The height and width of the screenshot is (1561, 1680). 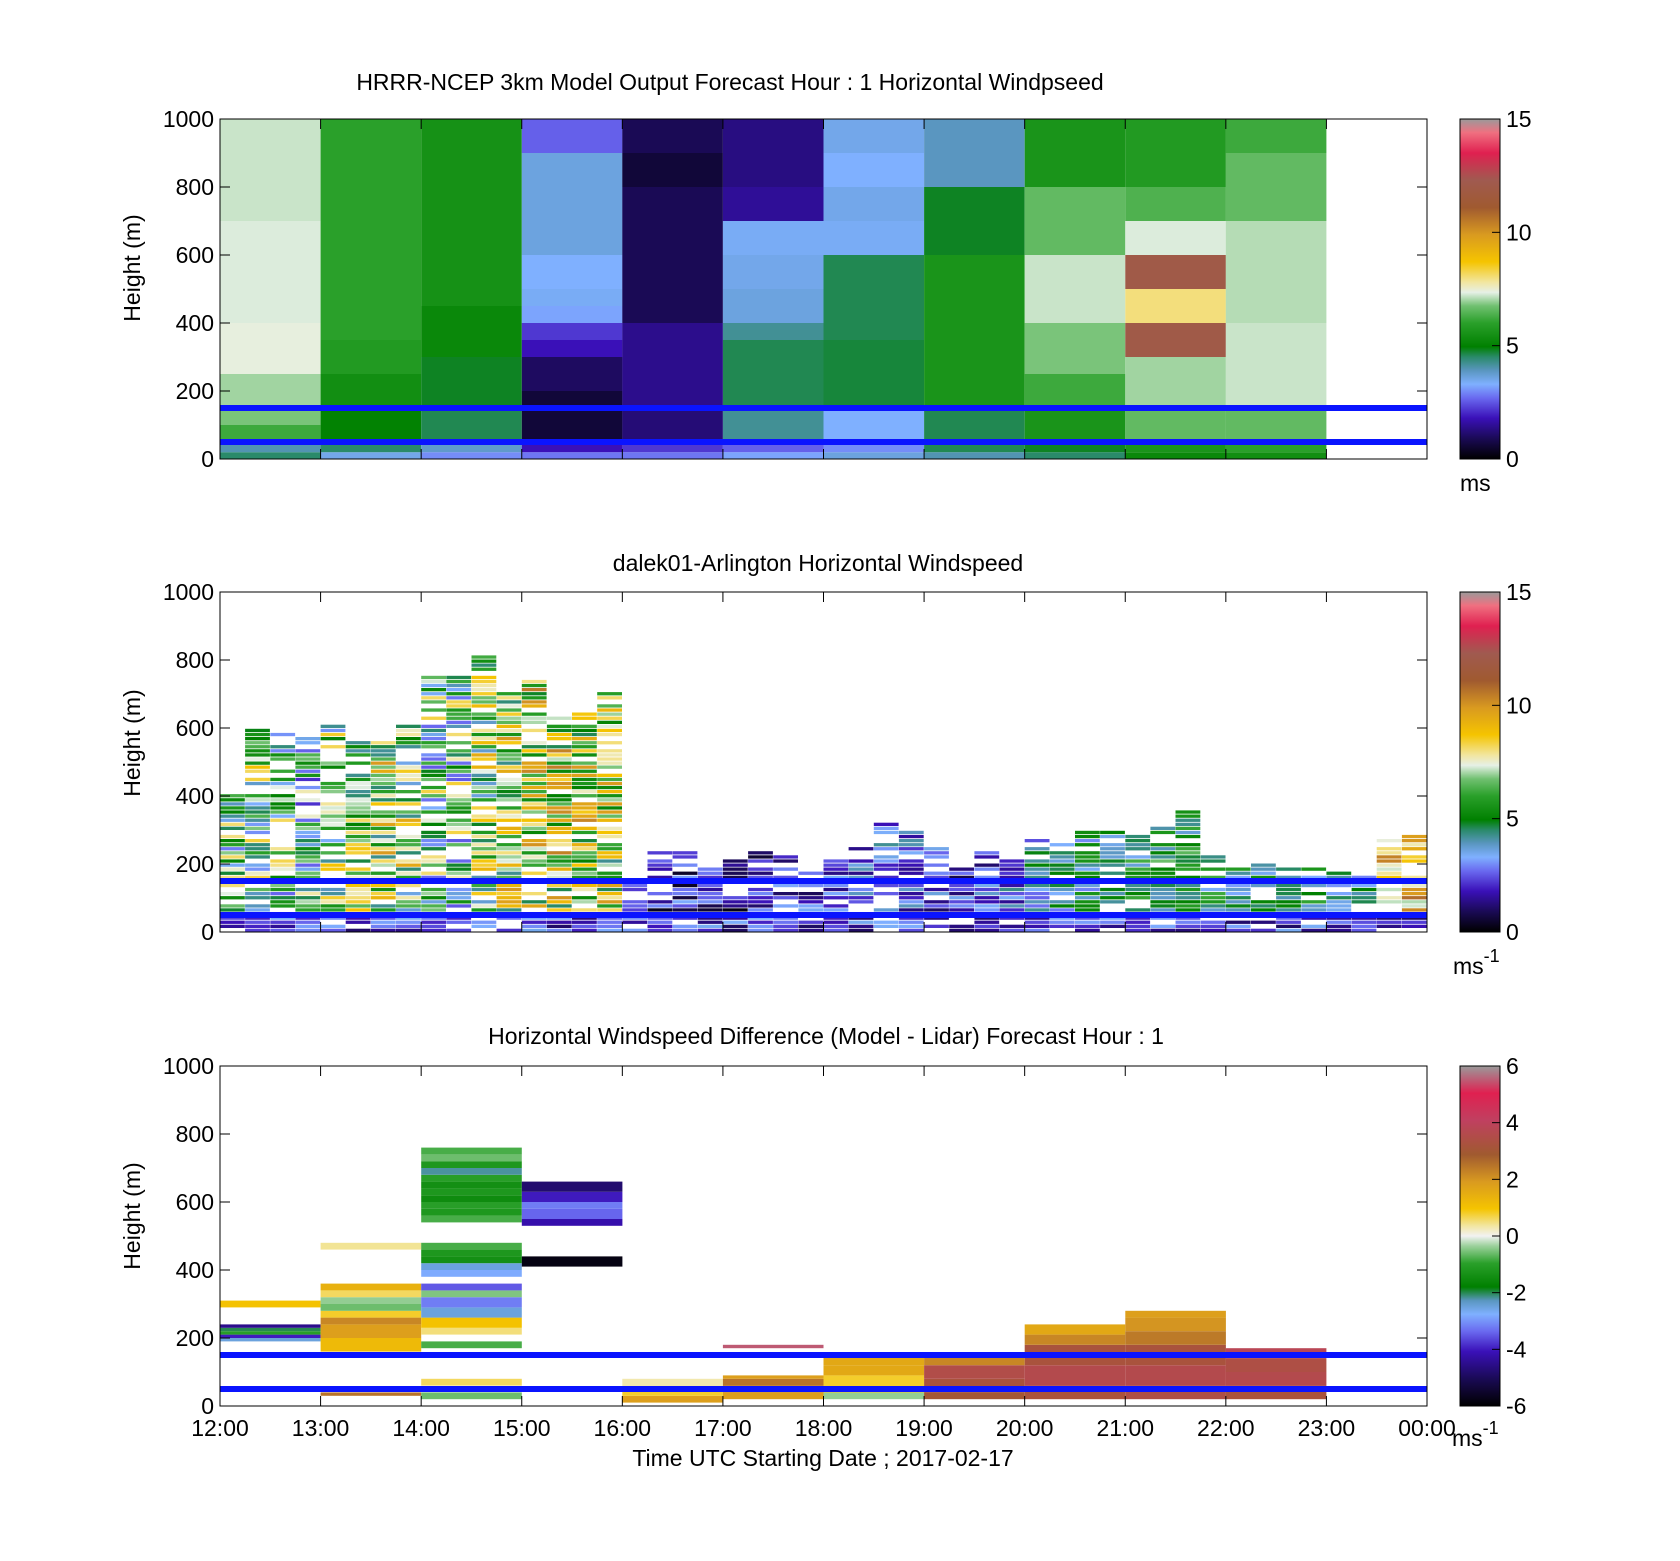 I want to click on panel-model-colorbar-ticks: 0 5 10 15, so click(x=1512, y=289).